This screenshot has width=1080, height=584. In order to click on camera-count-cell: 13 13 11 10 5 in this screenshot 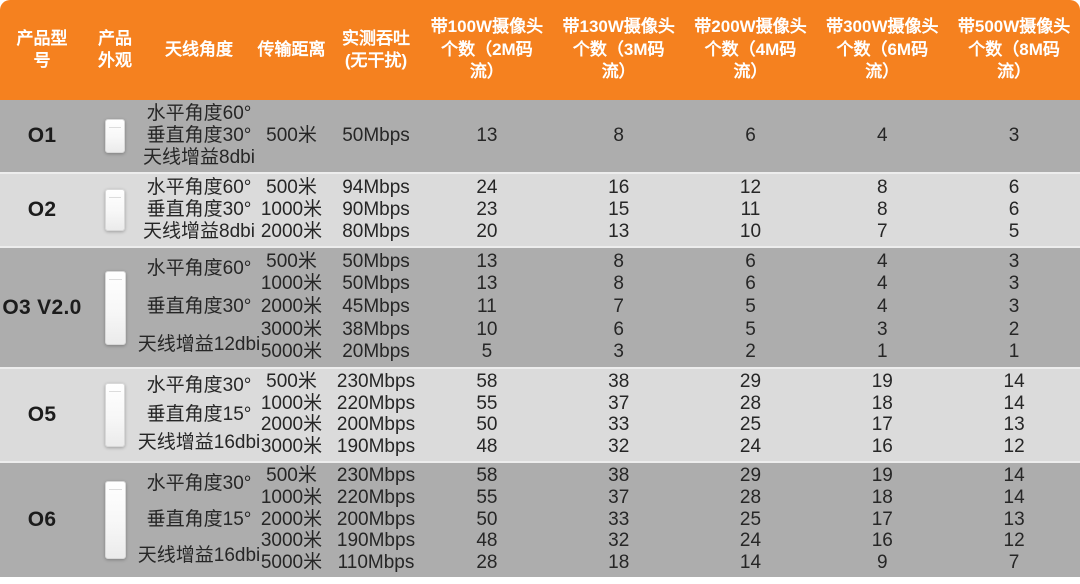, I will do `click(487, 307)`.